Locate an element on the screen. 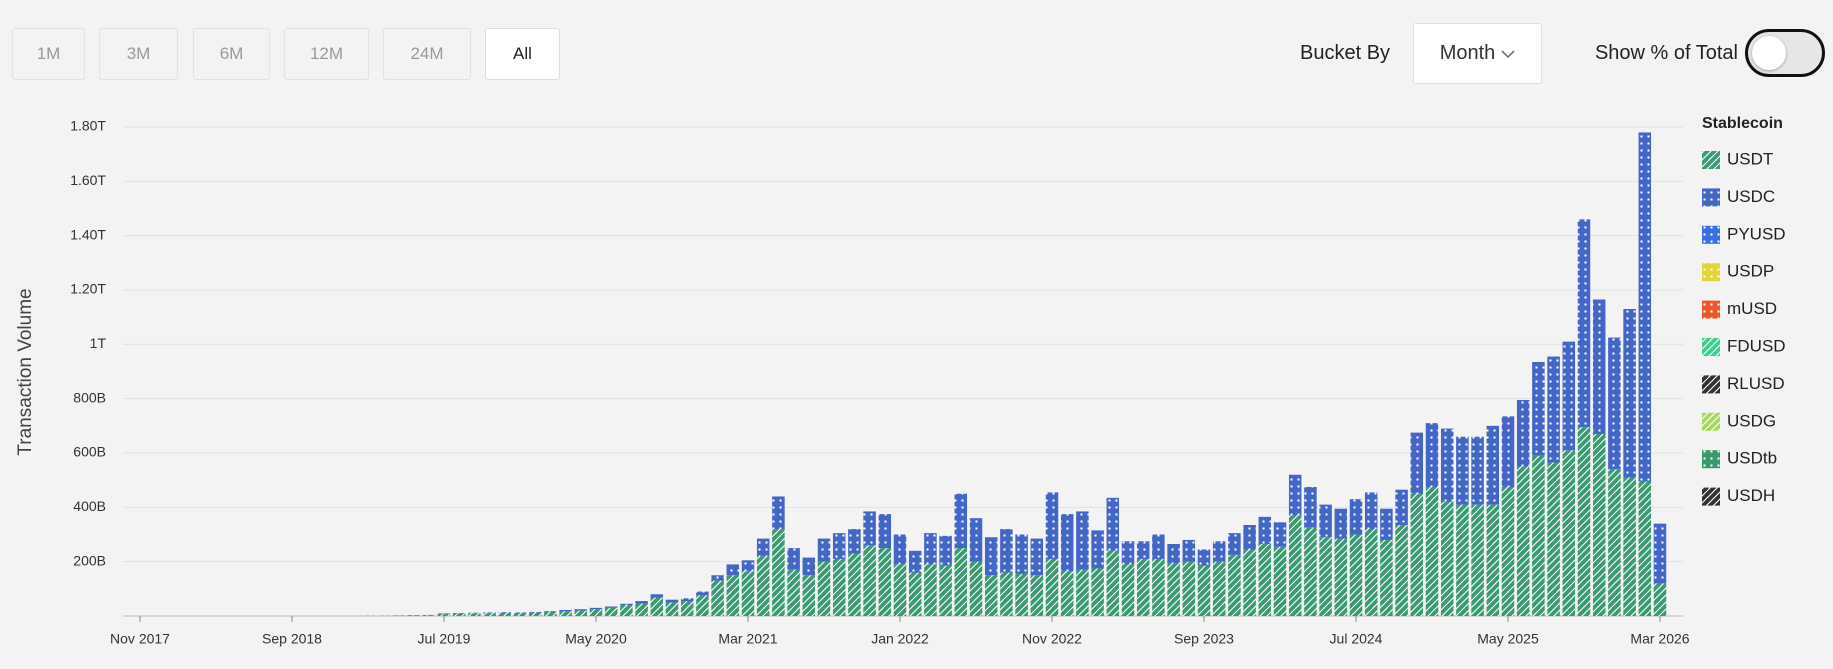 This screenshot has height=669, width=1833. range-button: 12M is located at coordinates (326, 54).